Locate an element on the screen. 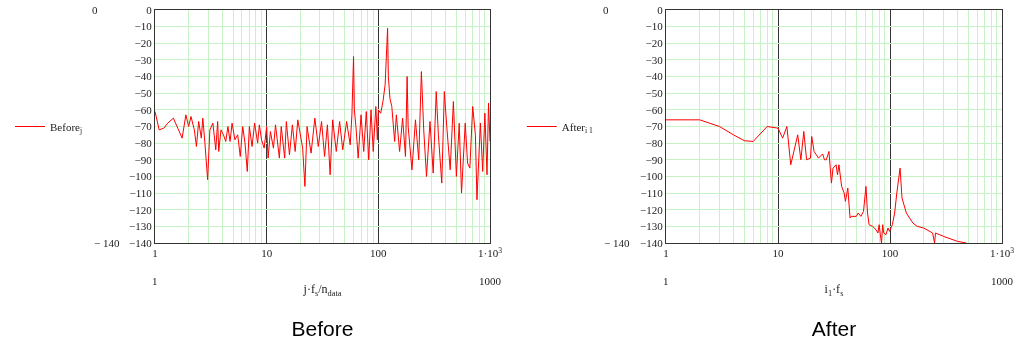 The height and width of the screenshot is (343, 1024). legend-label: Before$_{j}$ is located at coordinates (66, 128).